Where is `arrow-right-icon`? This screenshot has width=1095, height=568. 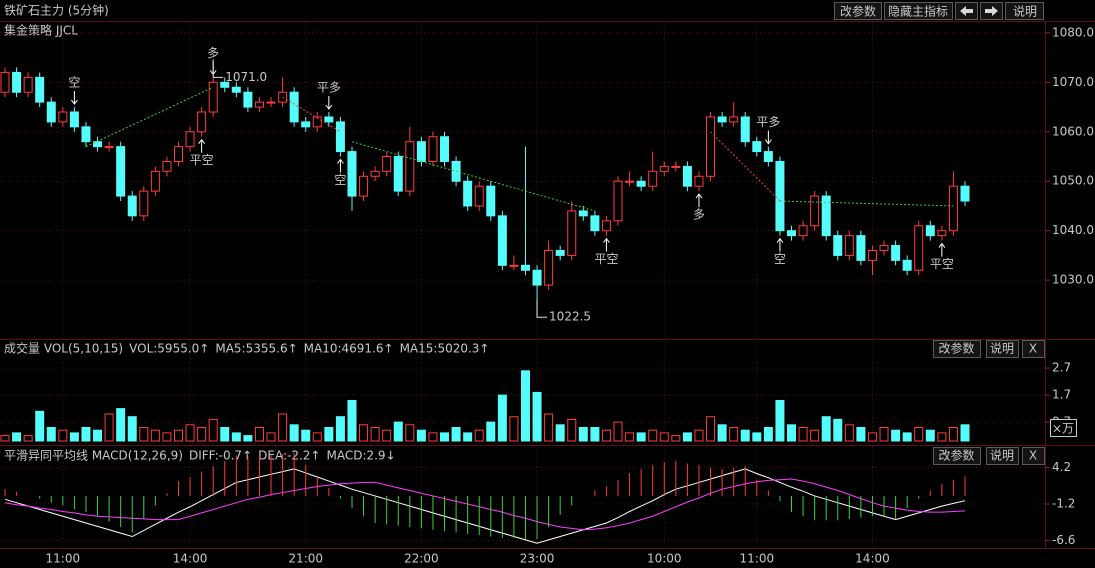 arrow-right-icon is located at coordinates (991, 11).